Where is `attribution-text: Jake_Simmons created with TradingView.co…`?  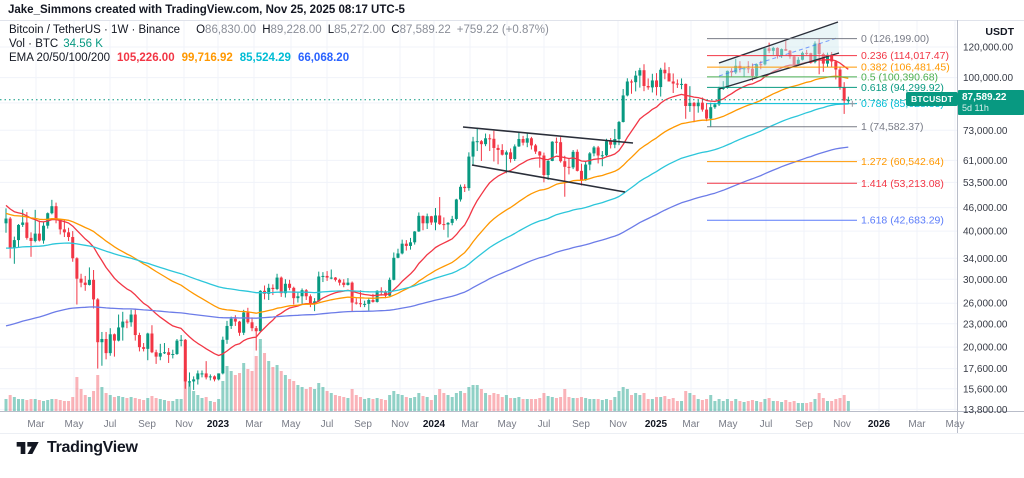
attribution-text: Jake_Simmons created with TradingView.co… is located at coordinates (206, 10).